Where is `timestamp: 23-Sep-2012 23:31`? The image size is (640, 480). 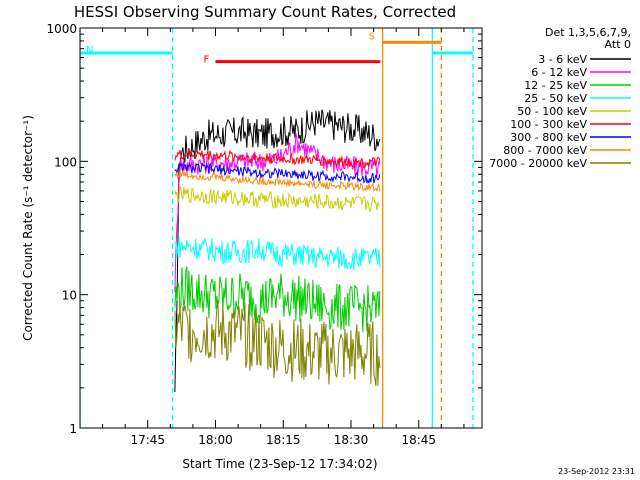 timestamp: 23-Sep-2012 23:31 is located at coordinates (596, 471).